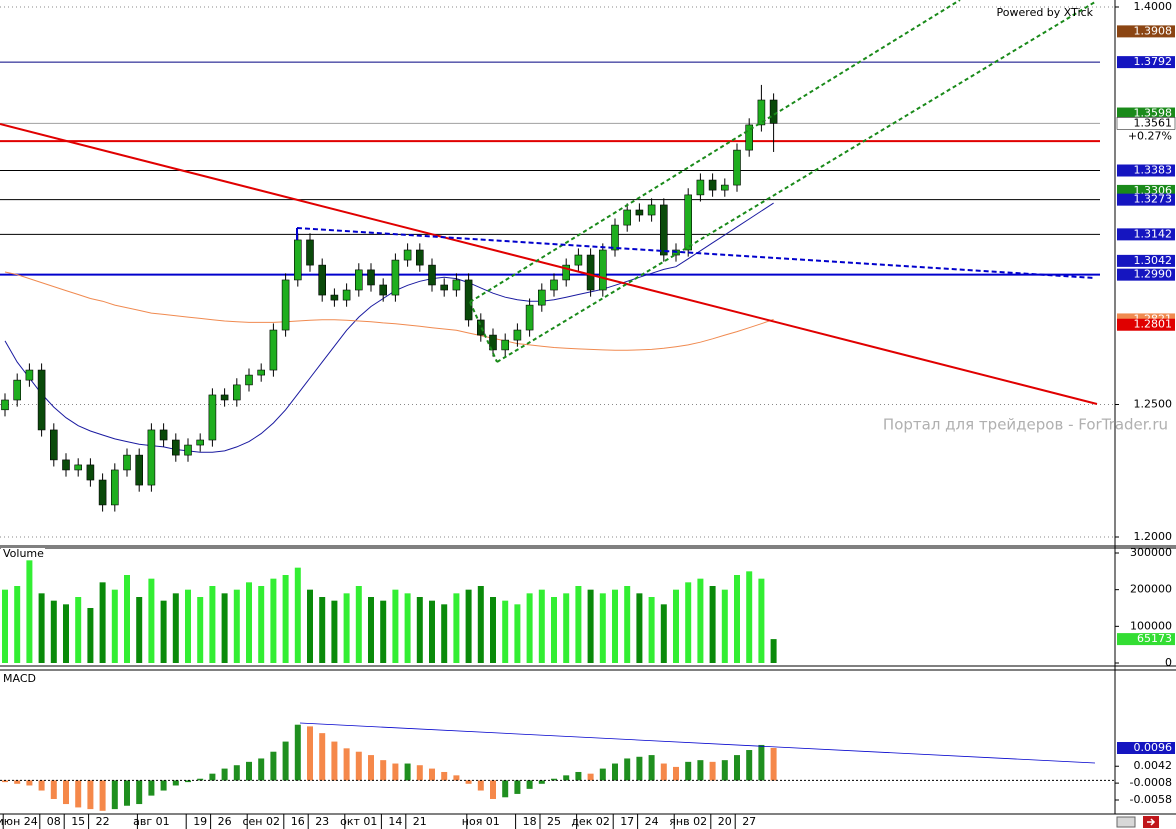 The width and height of the screenshot is (1176, 829). I want to click on toolbar-icon, so click(1126, 822).